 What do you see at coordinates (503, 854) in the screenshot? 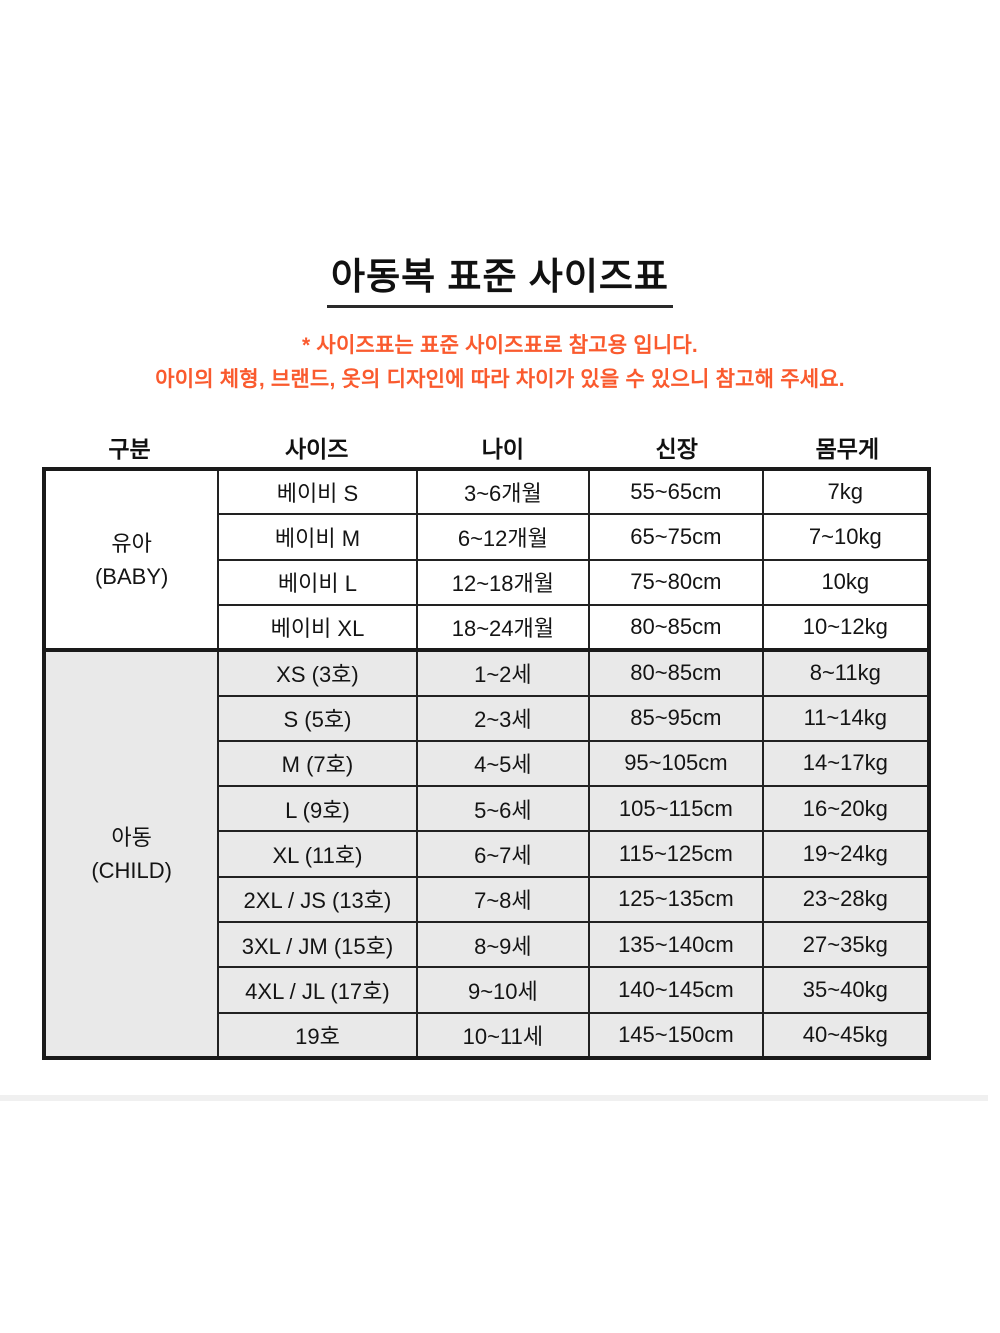
I see `cell-age: 6~7세` at bounding box center [503, 854].